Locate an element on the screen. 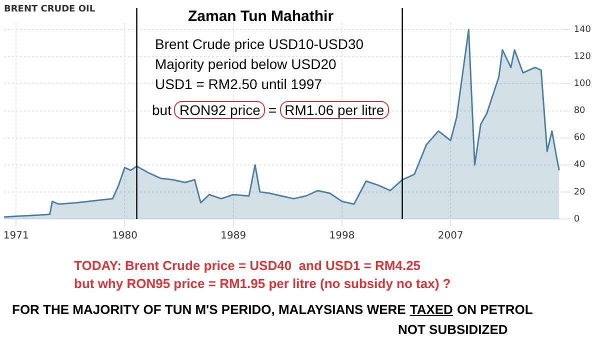 This screenshot has height=350, width=600. y-tick-label: 20 is located at coordinates (580, 192).